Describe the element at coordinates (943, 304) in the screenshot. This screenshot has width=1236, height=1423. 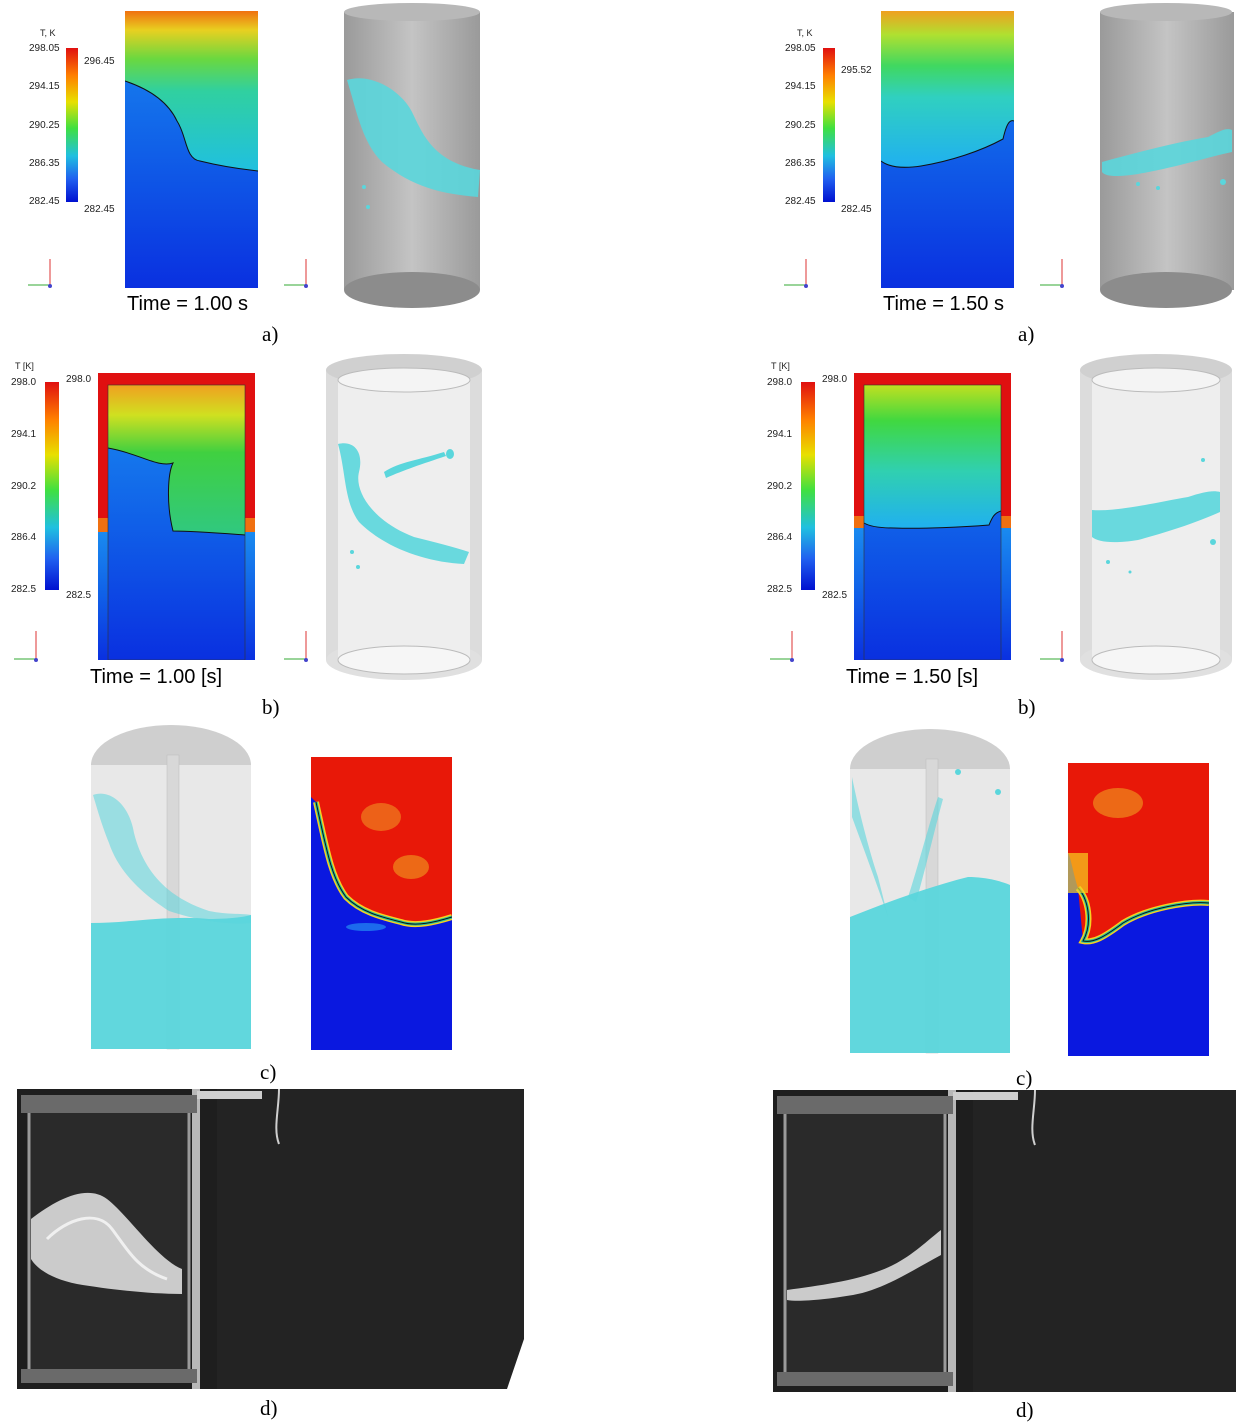
I see `time-label: Time = 1.50 s` at that location.